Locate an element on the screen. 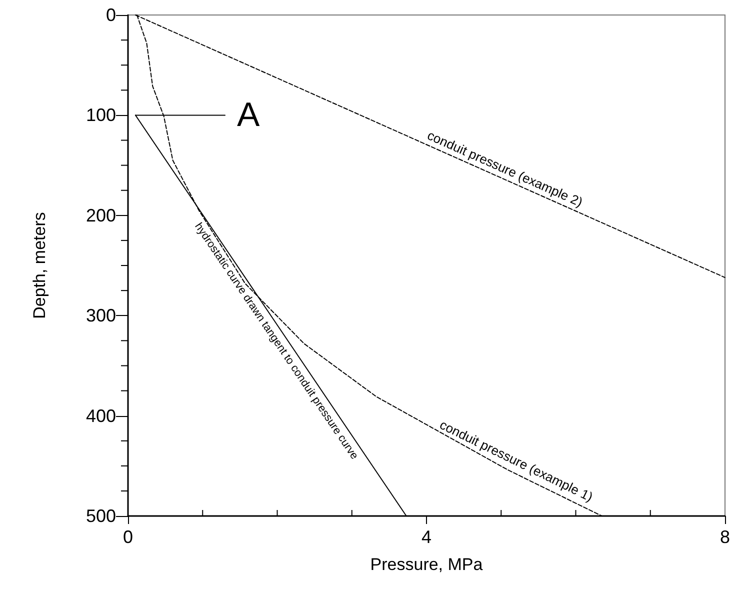  y-tick-label: 0 is located at coordinates (111, 15).